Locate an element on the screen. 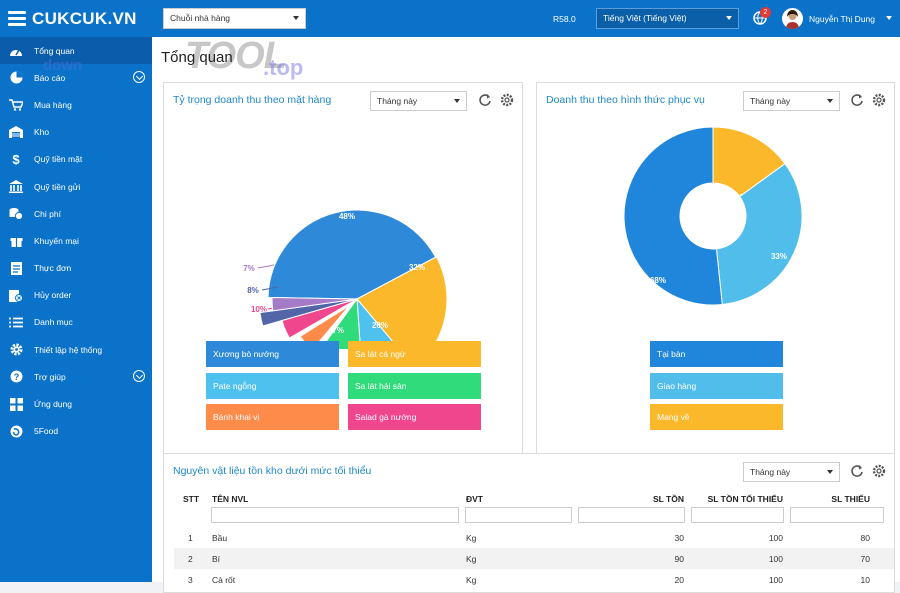  sidebar-item-purchasing: Mua hàng is located at coordinates (76, 104).